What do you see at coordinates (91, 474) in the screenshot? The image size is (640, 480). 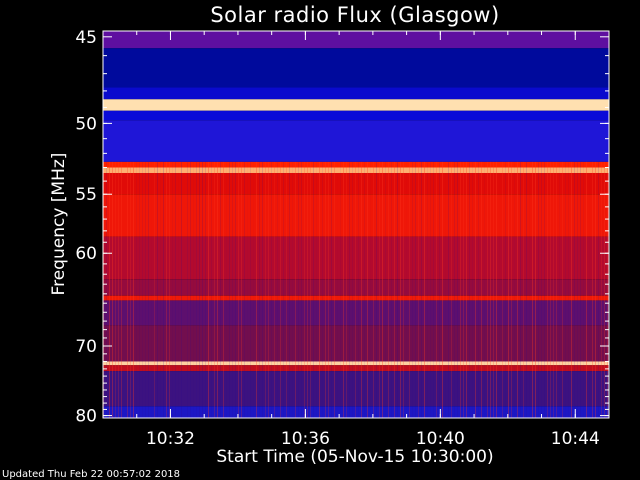 I see `updated-timestamp: Updated Thu Feb 22 00:57:02 2018` at bounding box center [91, 474].